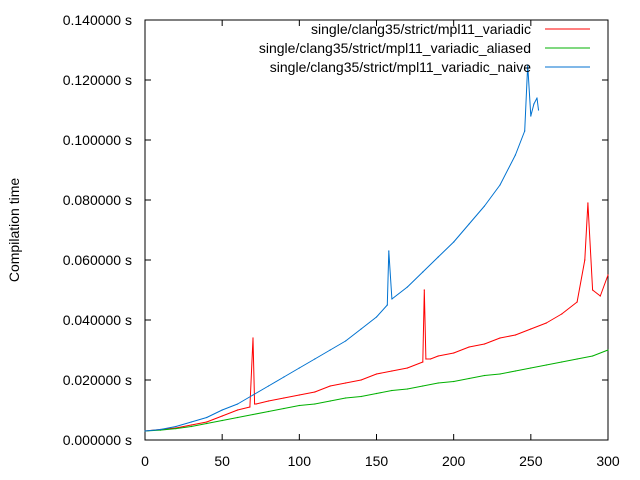 This screenshot has height=480, width=640. I want to click on y-axis-label: Compilation time, so click(14, 230).